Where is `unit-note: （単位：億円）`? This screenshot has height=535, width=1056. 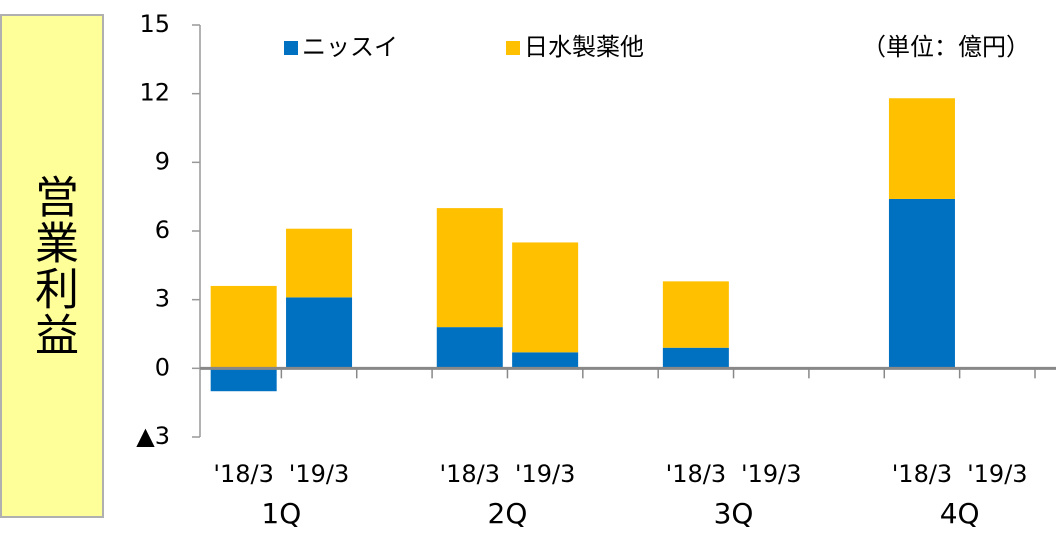
unit-note: （単位：億円） is located at coordinates (946, 47).